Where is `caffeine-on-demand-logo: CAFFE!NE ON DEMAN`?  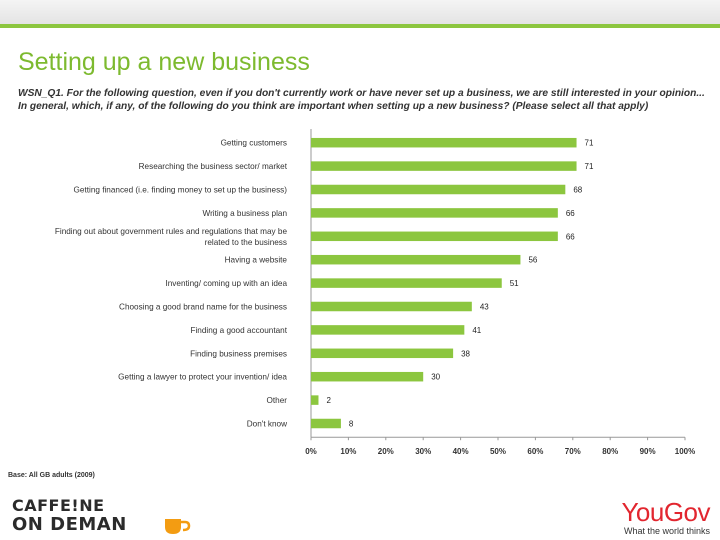
caffeine-on-demand-logo: CAFFE!NE ON DEMAN is located at coordinates (102, 518).